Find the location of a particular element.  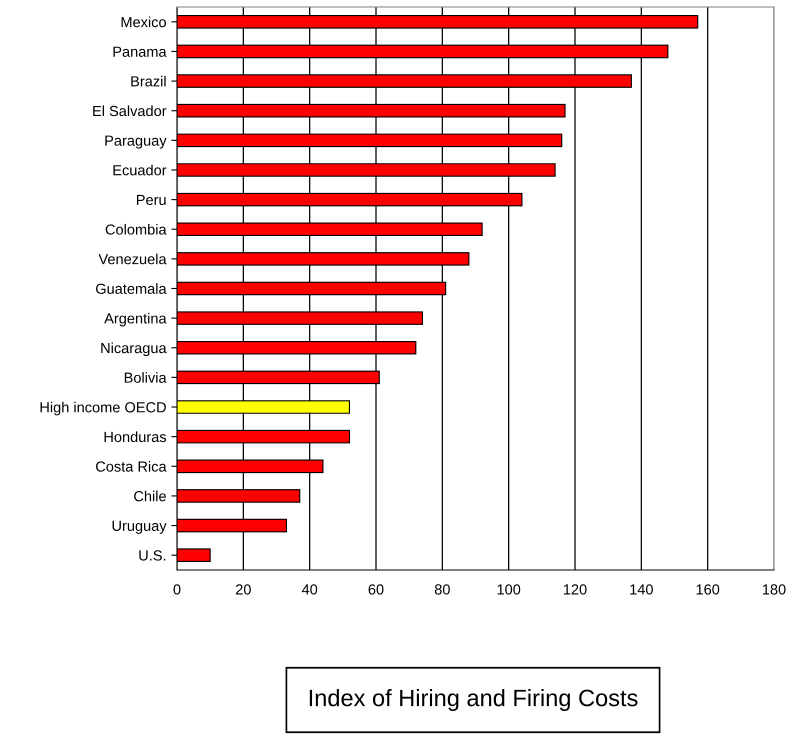

x-axis-title: Index of Hiring and Firing Costs is located at coordinates (474, 700).